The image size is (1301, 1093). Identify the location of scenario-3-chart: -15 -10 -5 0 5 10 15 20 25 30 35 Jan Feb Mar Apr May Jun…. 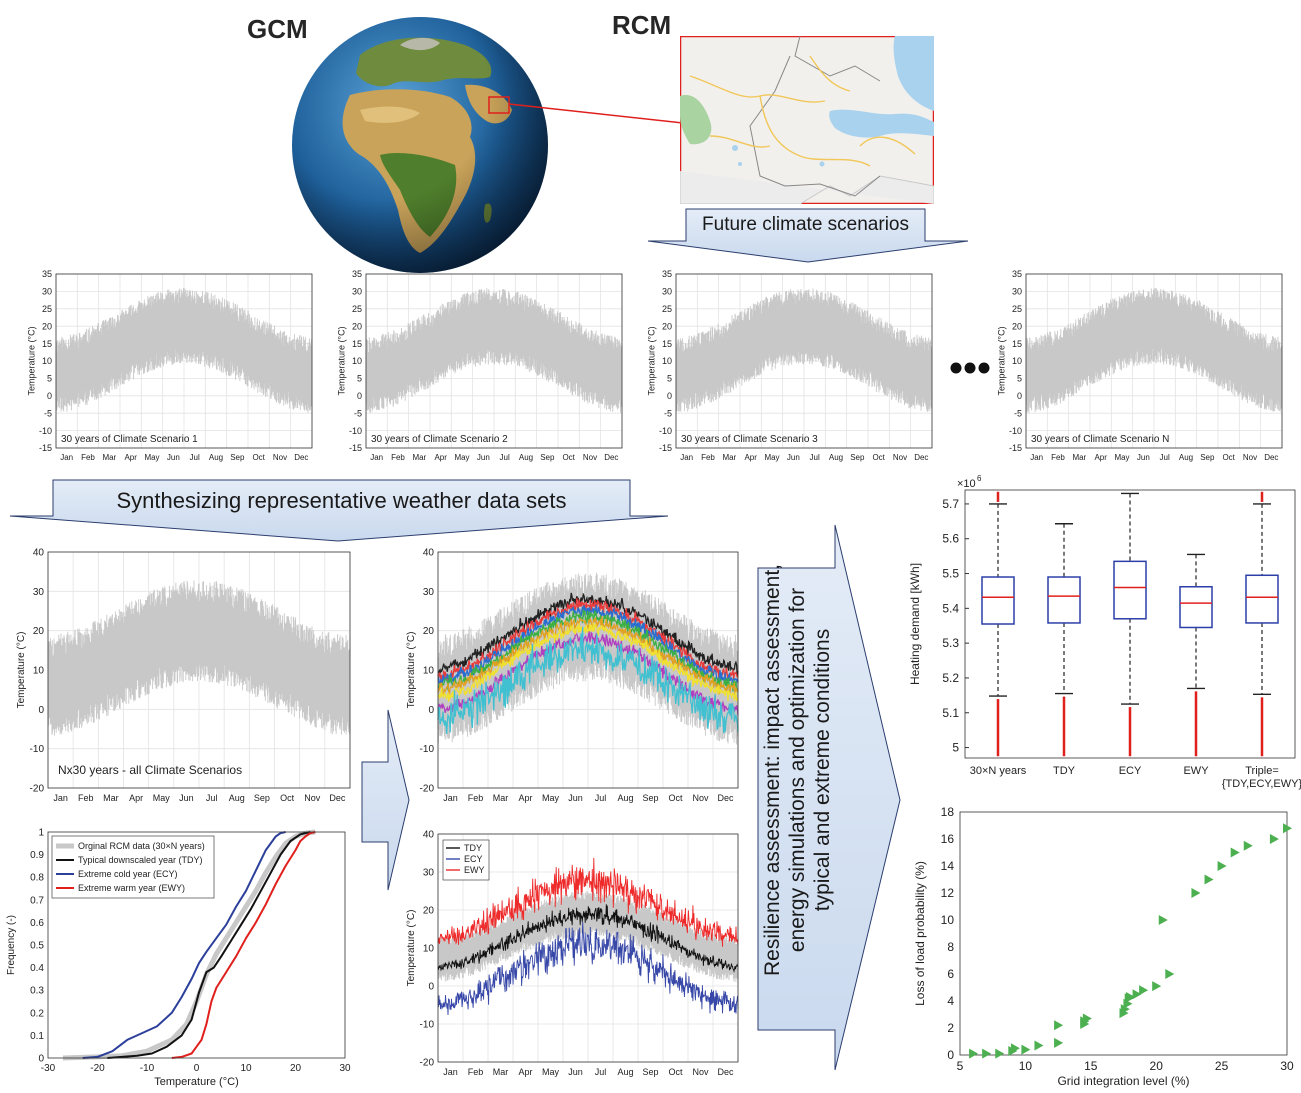
(789, 365).